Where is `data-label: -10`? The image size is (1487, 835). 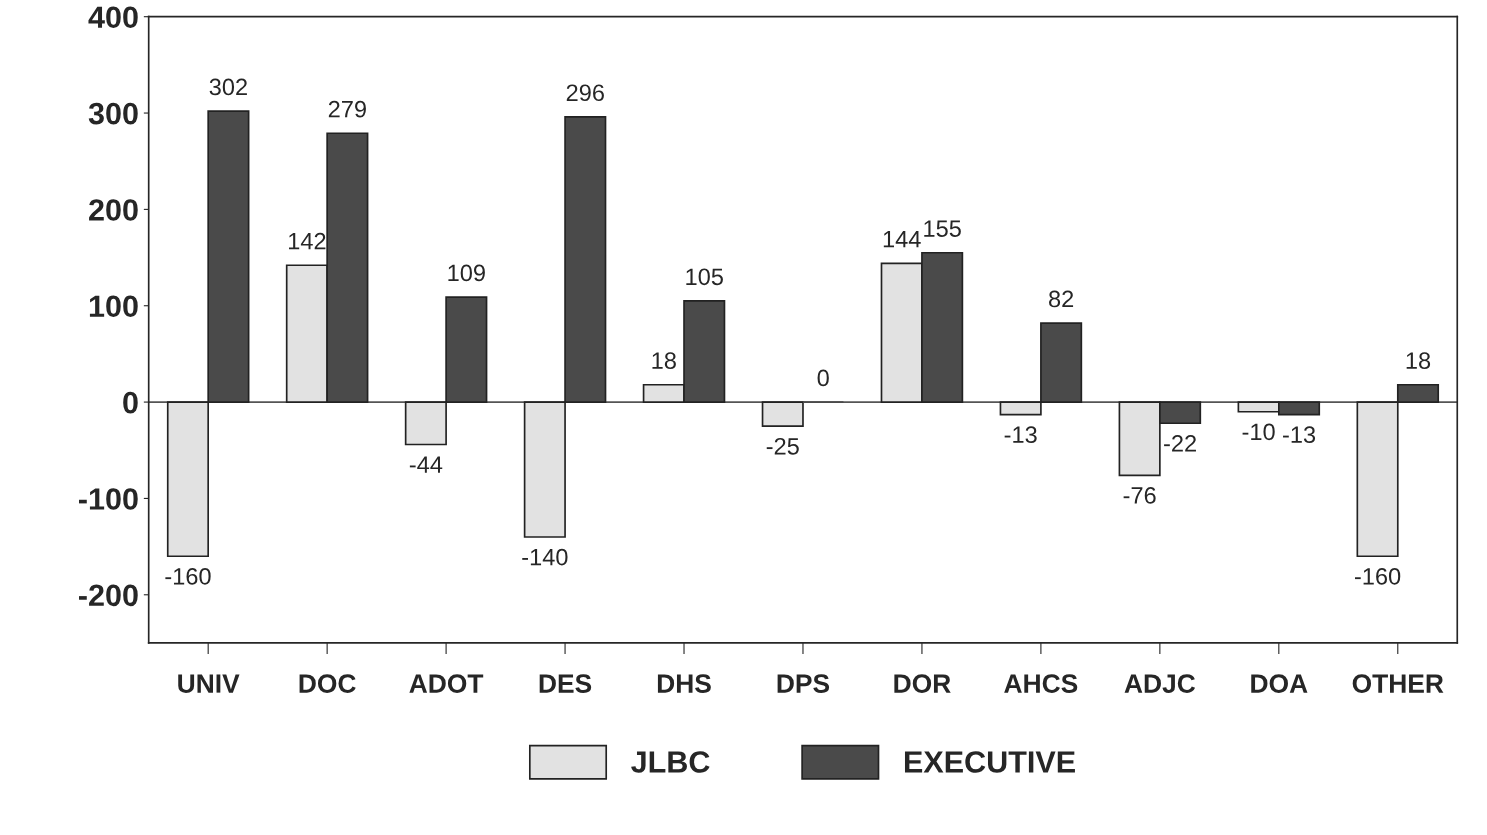 data-label: -10 is located at coordinates (1258, 432).